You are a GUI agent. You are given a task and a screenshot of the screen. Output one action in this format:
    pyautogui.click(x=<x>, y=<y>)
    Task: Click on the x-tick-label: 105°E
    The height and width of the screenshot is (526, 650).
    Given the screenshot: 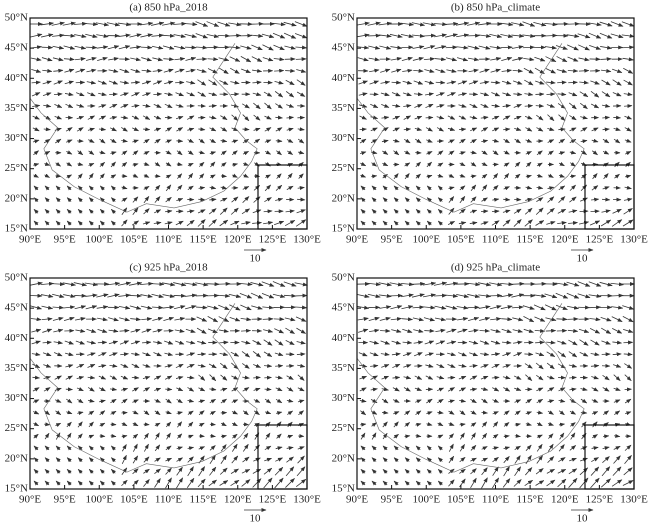 What is the action you would take?
    pyautogui.click(x=461, y=240)
    